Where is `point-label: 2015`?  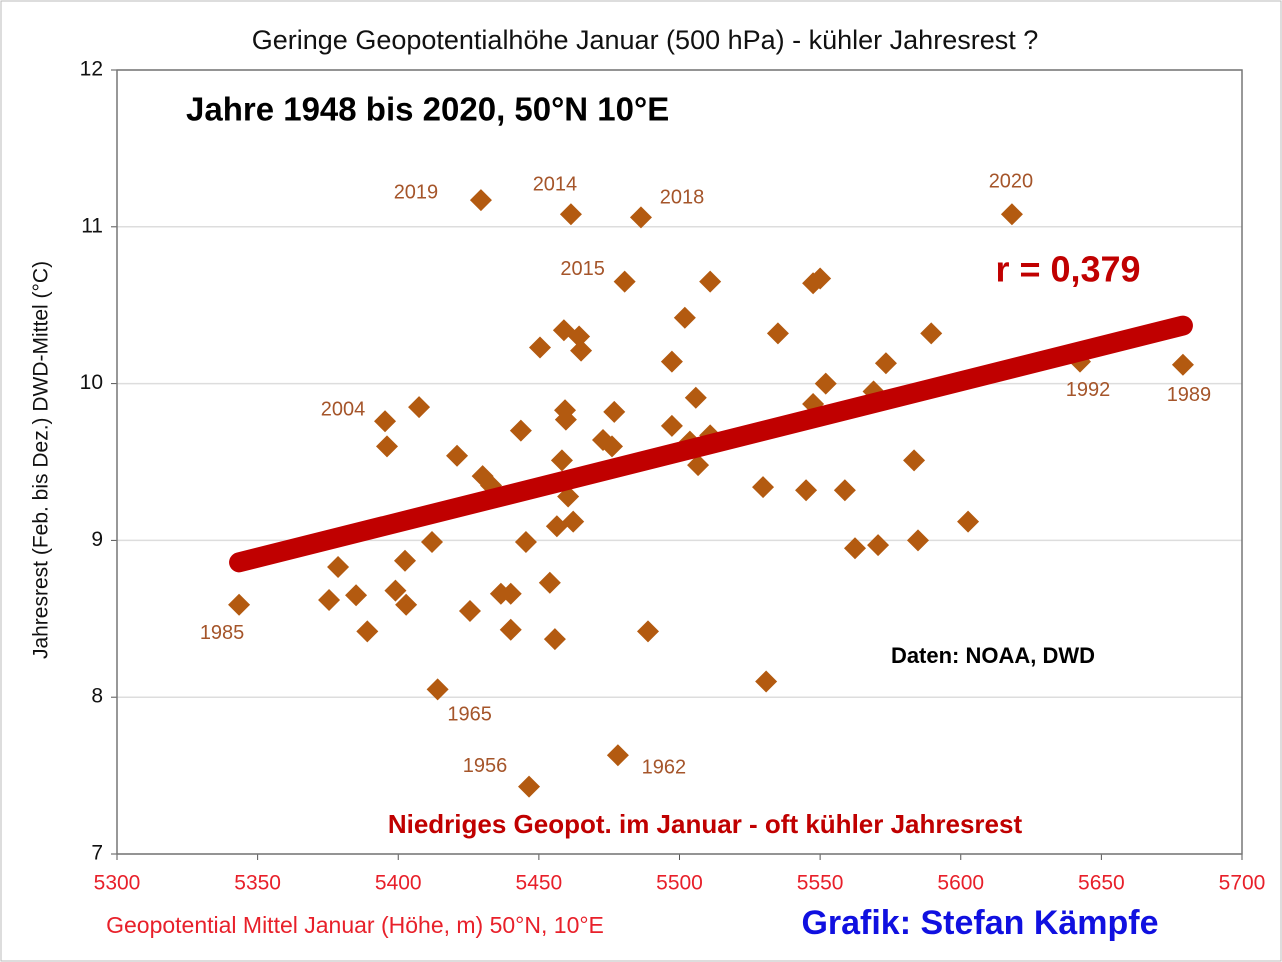 point-label: 2015 is located at coordinates (582, 269).